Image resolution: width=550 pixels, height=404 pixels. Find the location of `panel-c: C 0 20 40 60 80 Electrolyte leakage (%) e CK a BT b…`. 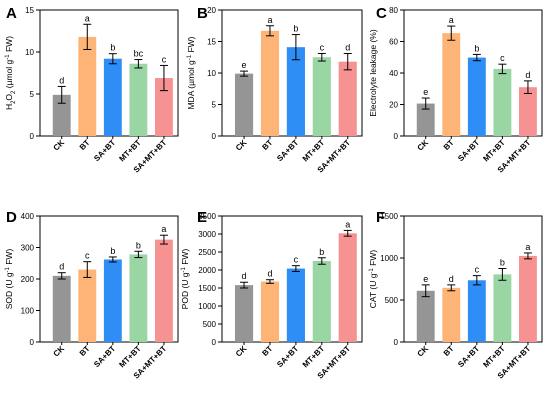

panel-c: C 0 20 40 60 80 Electrolyte leakage (%) e CK a BT b… is located at coordinates (455, 90).